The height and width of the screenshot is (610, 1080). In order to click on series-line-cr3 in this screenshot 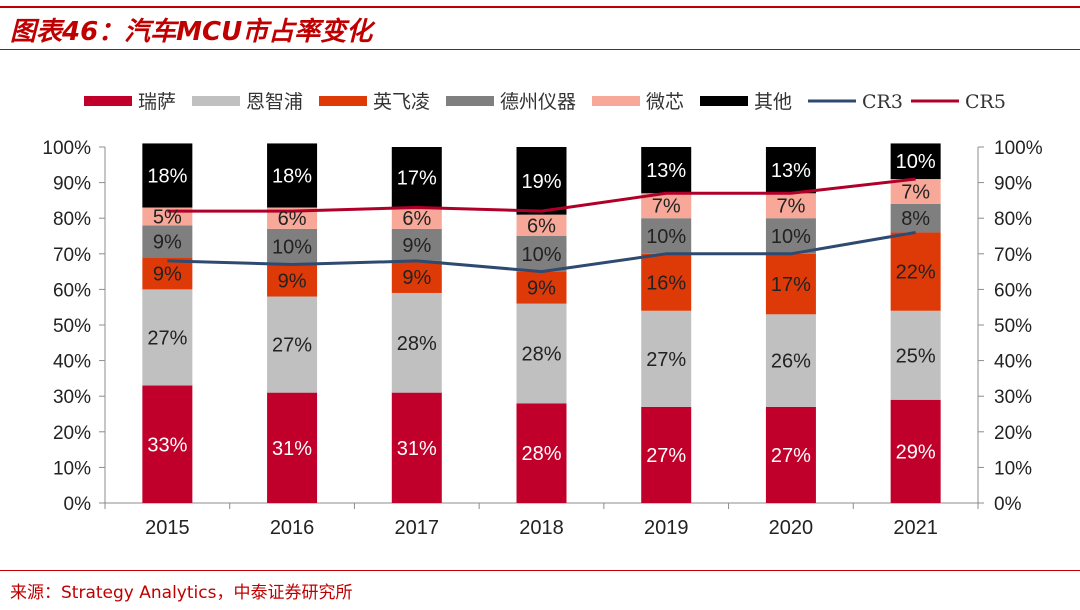, I will do `click(541, 252)`.